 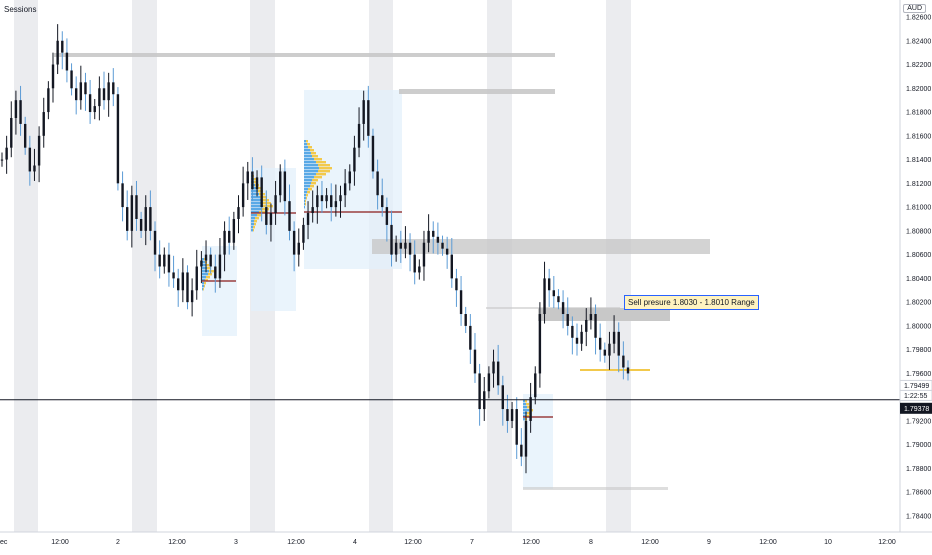 I want to click on price-tick-label: 1.81400, so click(x=918, y=160).